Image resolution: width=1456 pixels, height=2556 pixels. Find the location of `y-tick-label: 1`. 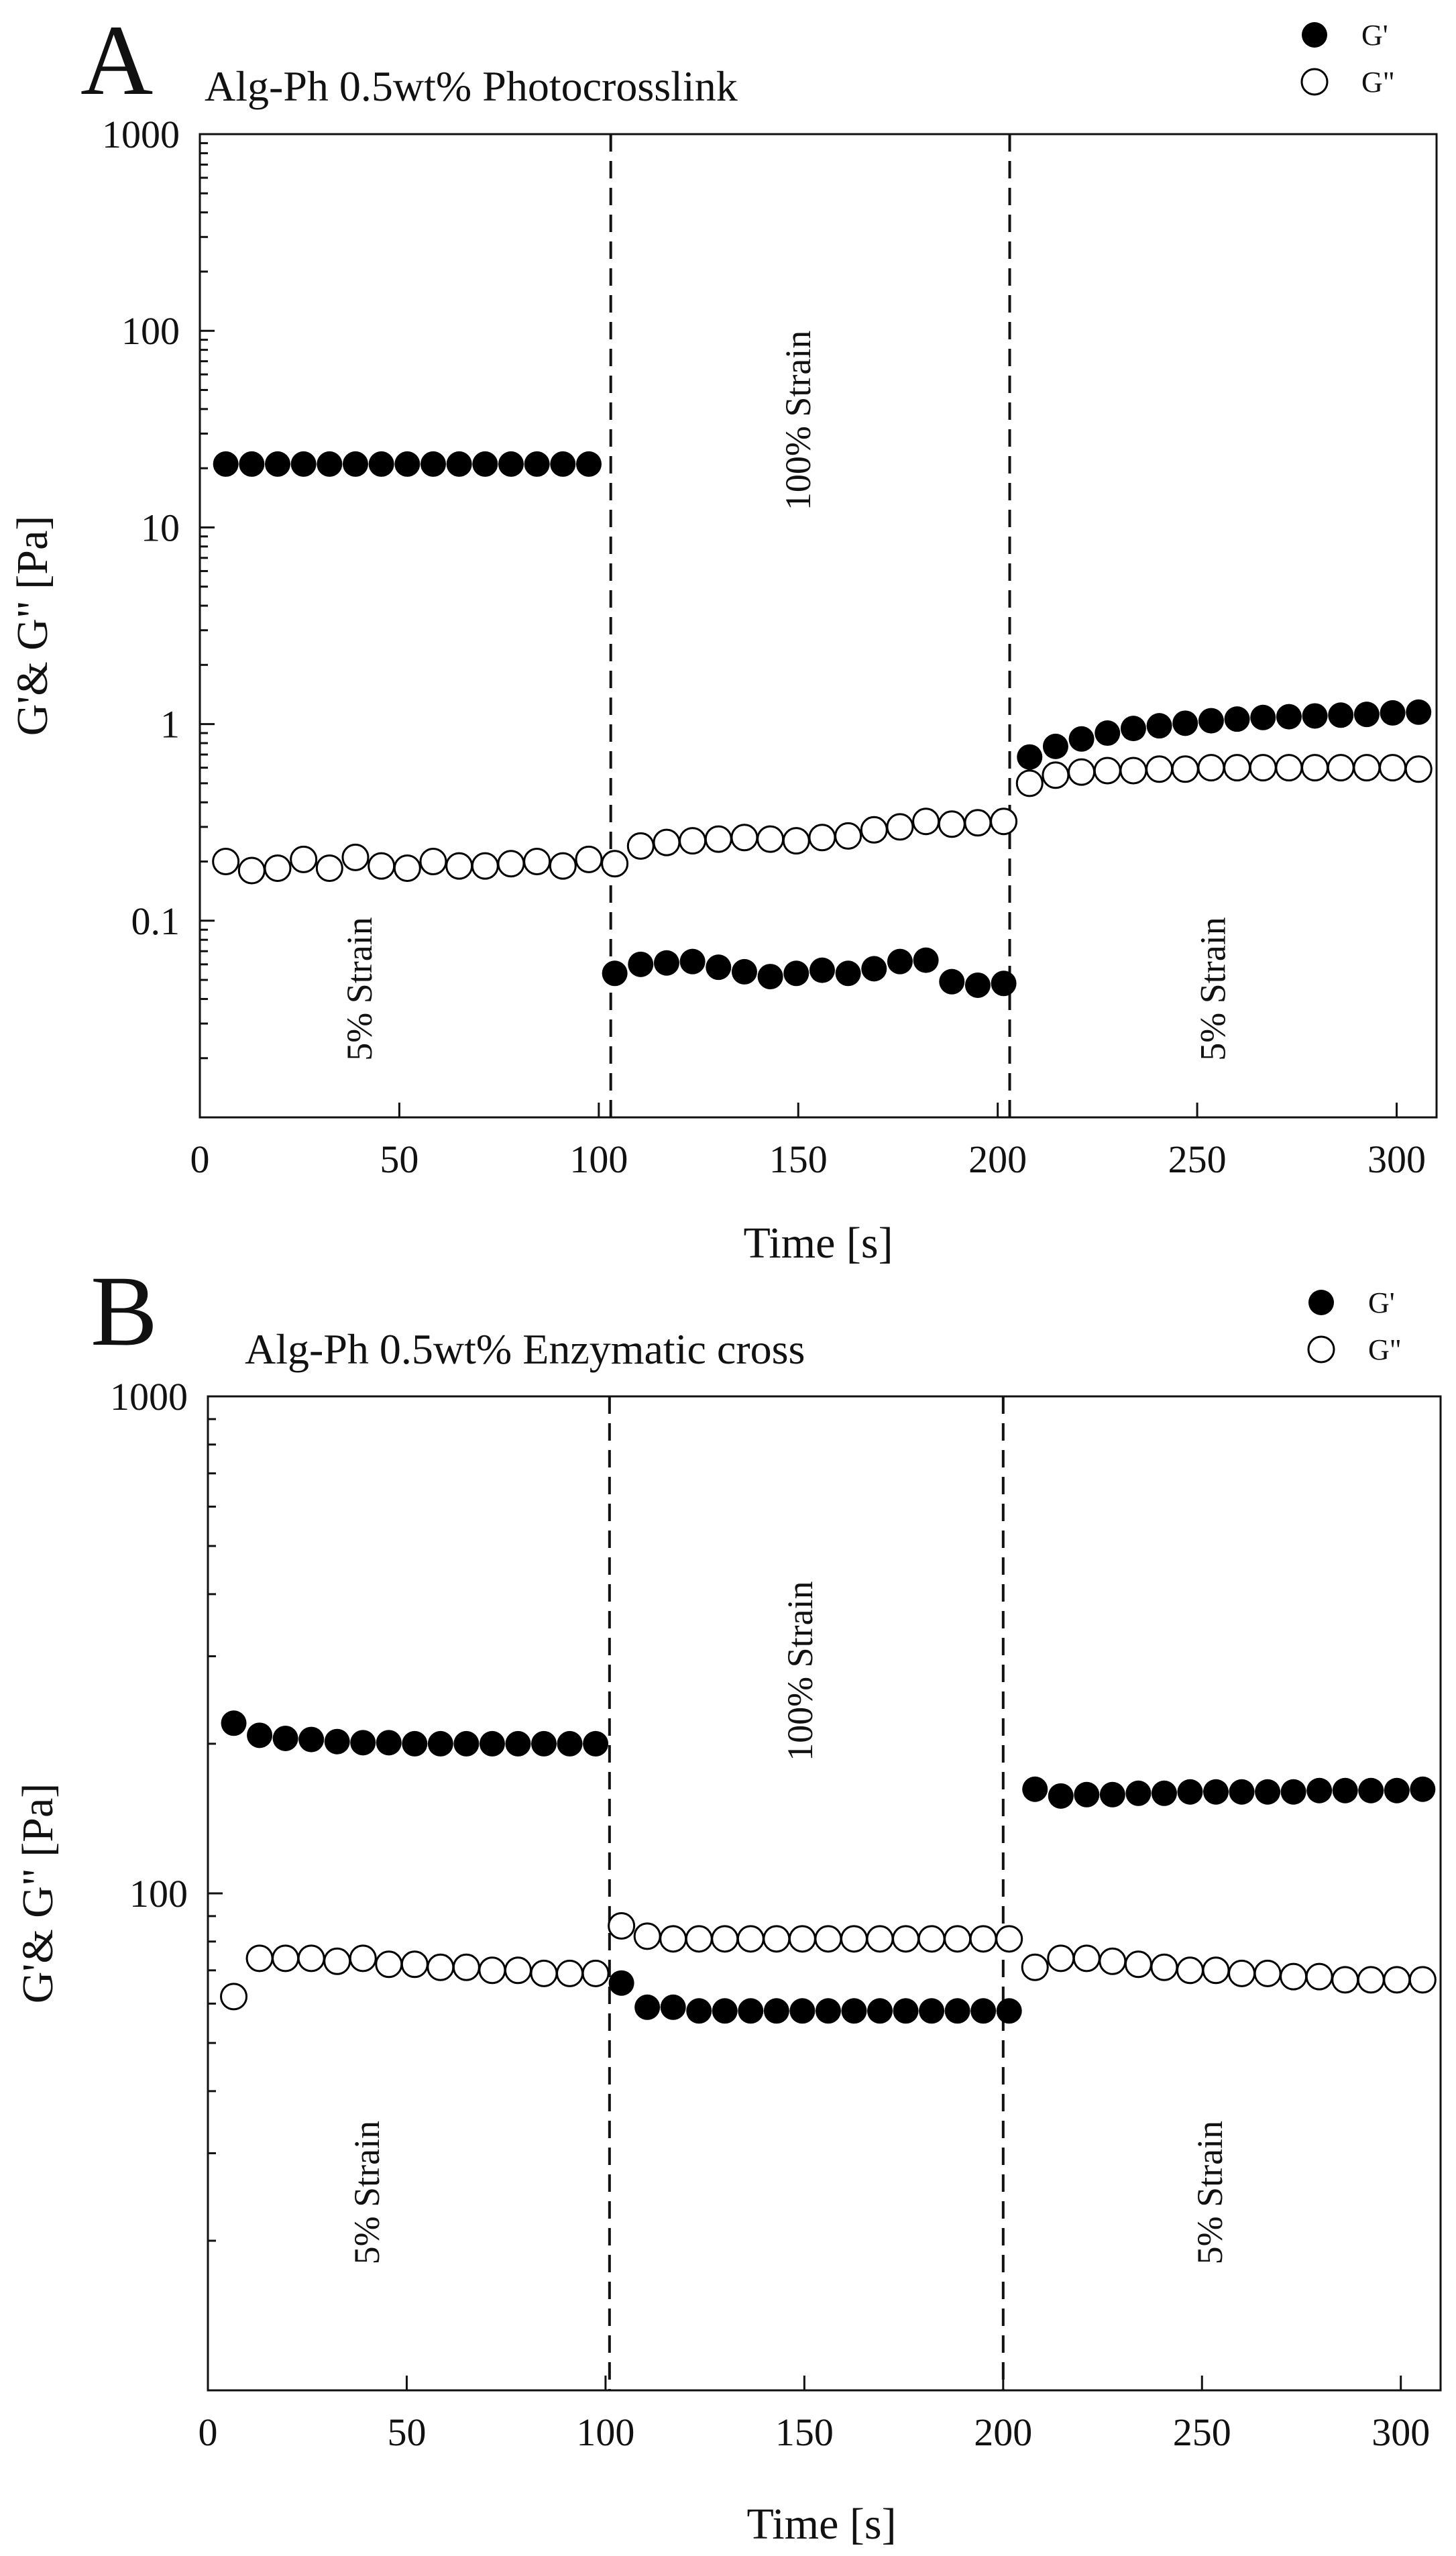

y-tick-label: 1 is located at coordinates (170, 724).